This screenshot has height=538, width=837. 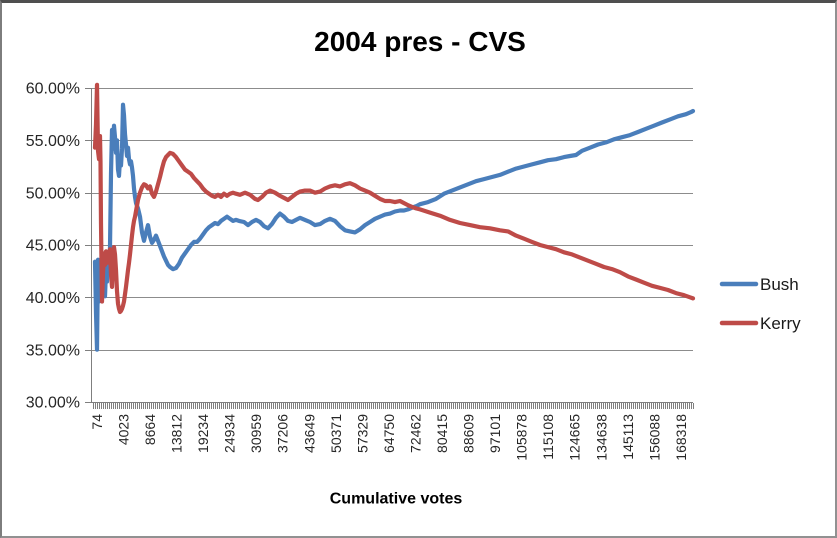 I want to click on x-axis-title: Cumulative votes, so click(x=396, y=499).